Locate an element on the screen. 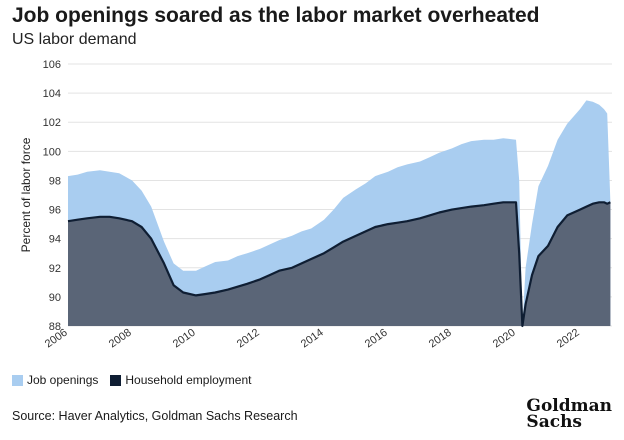 This screenshot has width=624, height=440. legend-label-household-employment: Household employment is located at coordinates (188, 380).